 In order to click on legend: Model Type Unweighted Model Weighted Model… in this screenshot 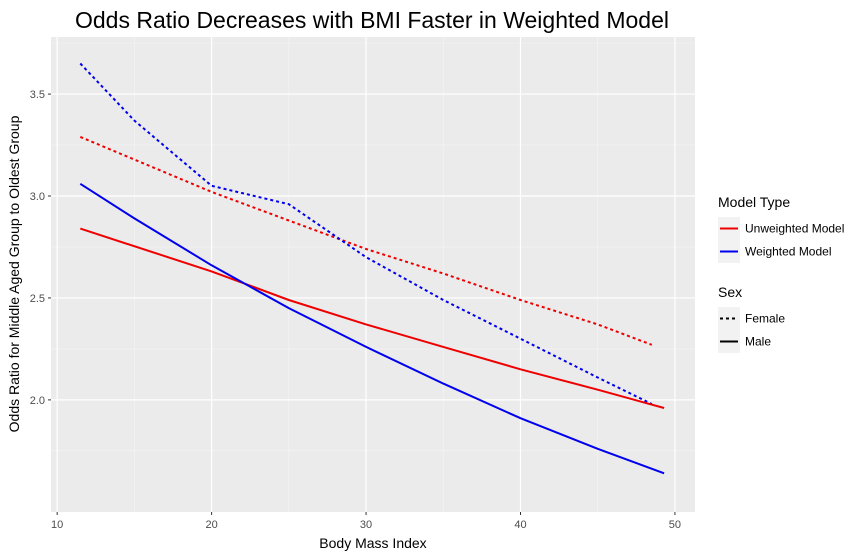, I will do `click(781, 273)`.